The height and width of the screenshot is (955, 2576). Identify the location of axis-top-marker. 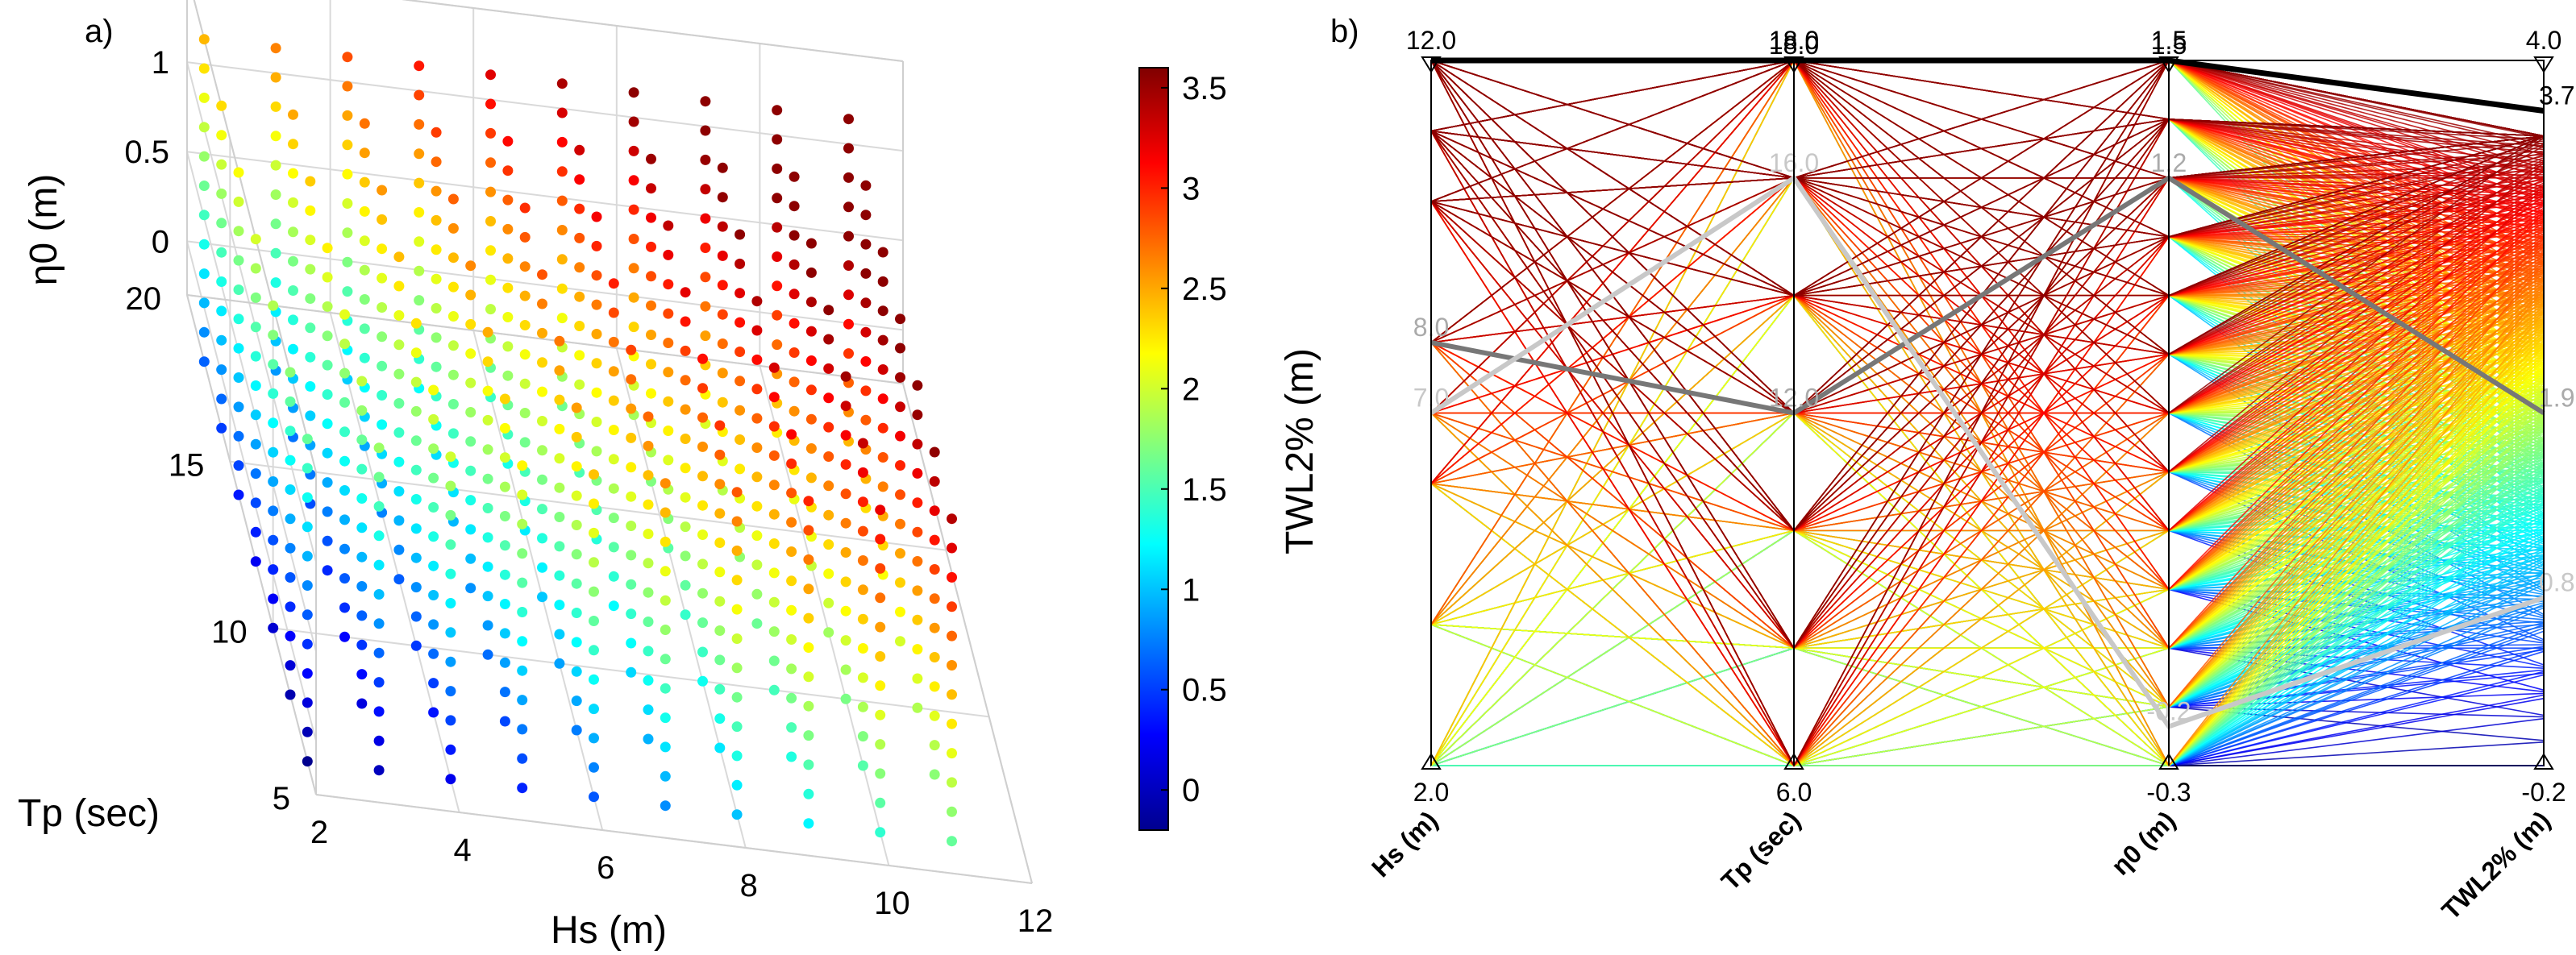
(2543, 64).